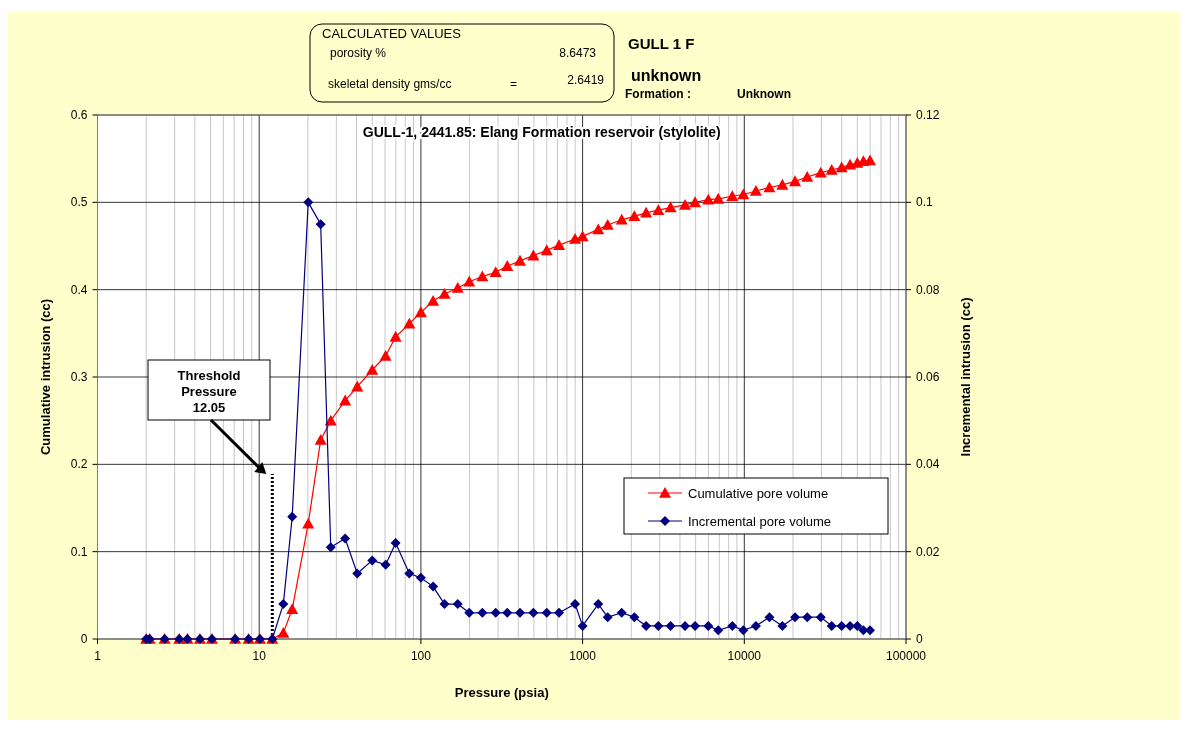 The width and height of the screenshot is (1189, 736). What do you see at coordinates (586, 80) in the screenshot?
I see `text: 2.6419` at bounding box center [586, 80].